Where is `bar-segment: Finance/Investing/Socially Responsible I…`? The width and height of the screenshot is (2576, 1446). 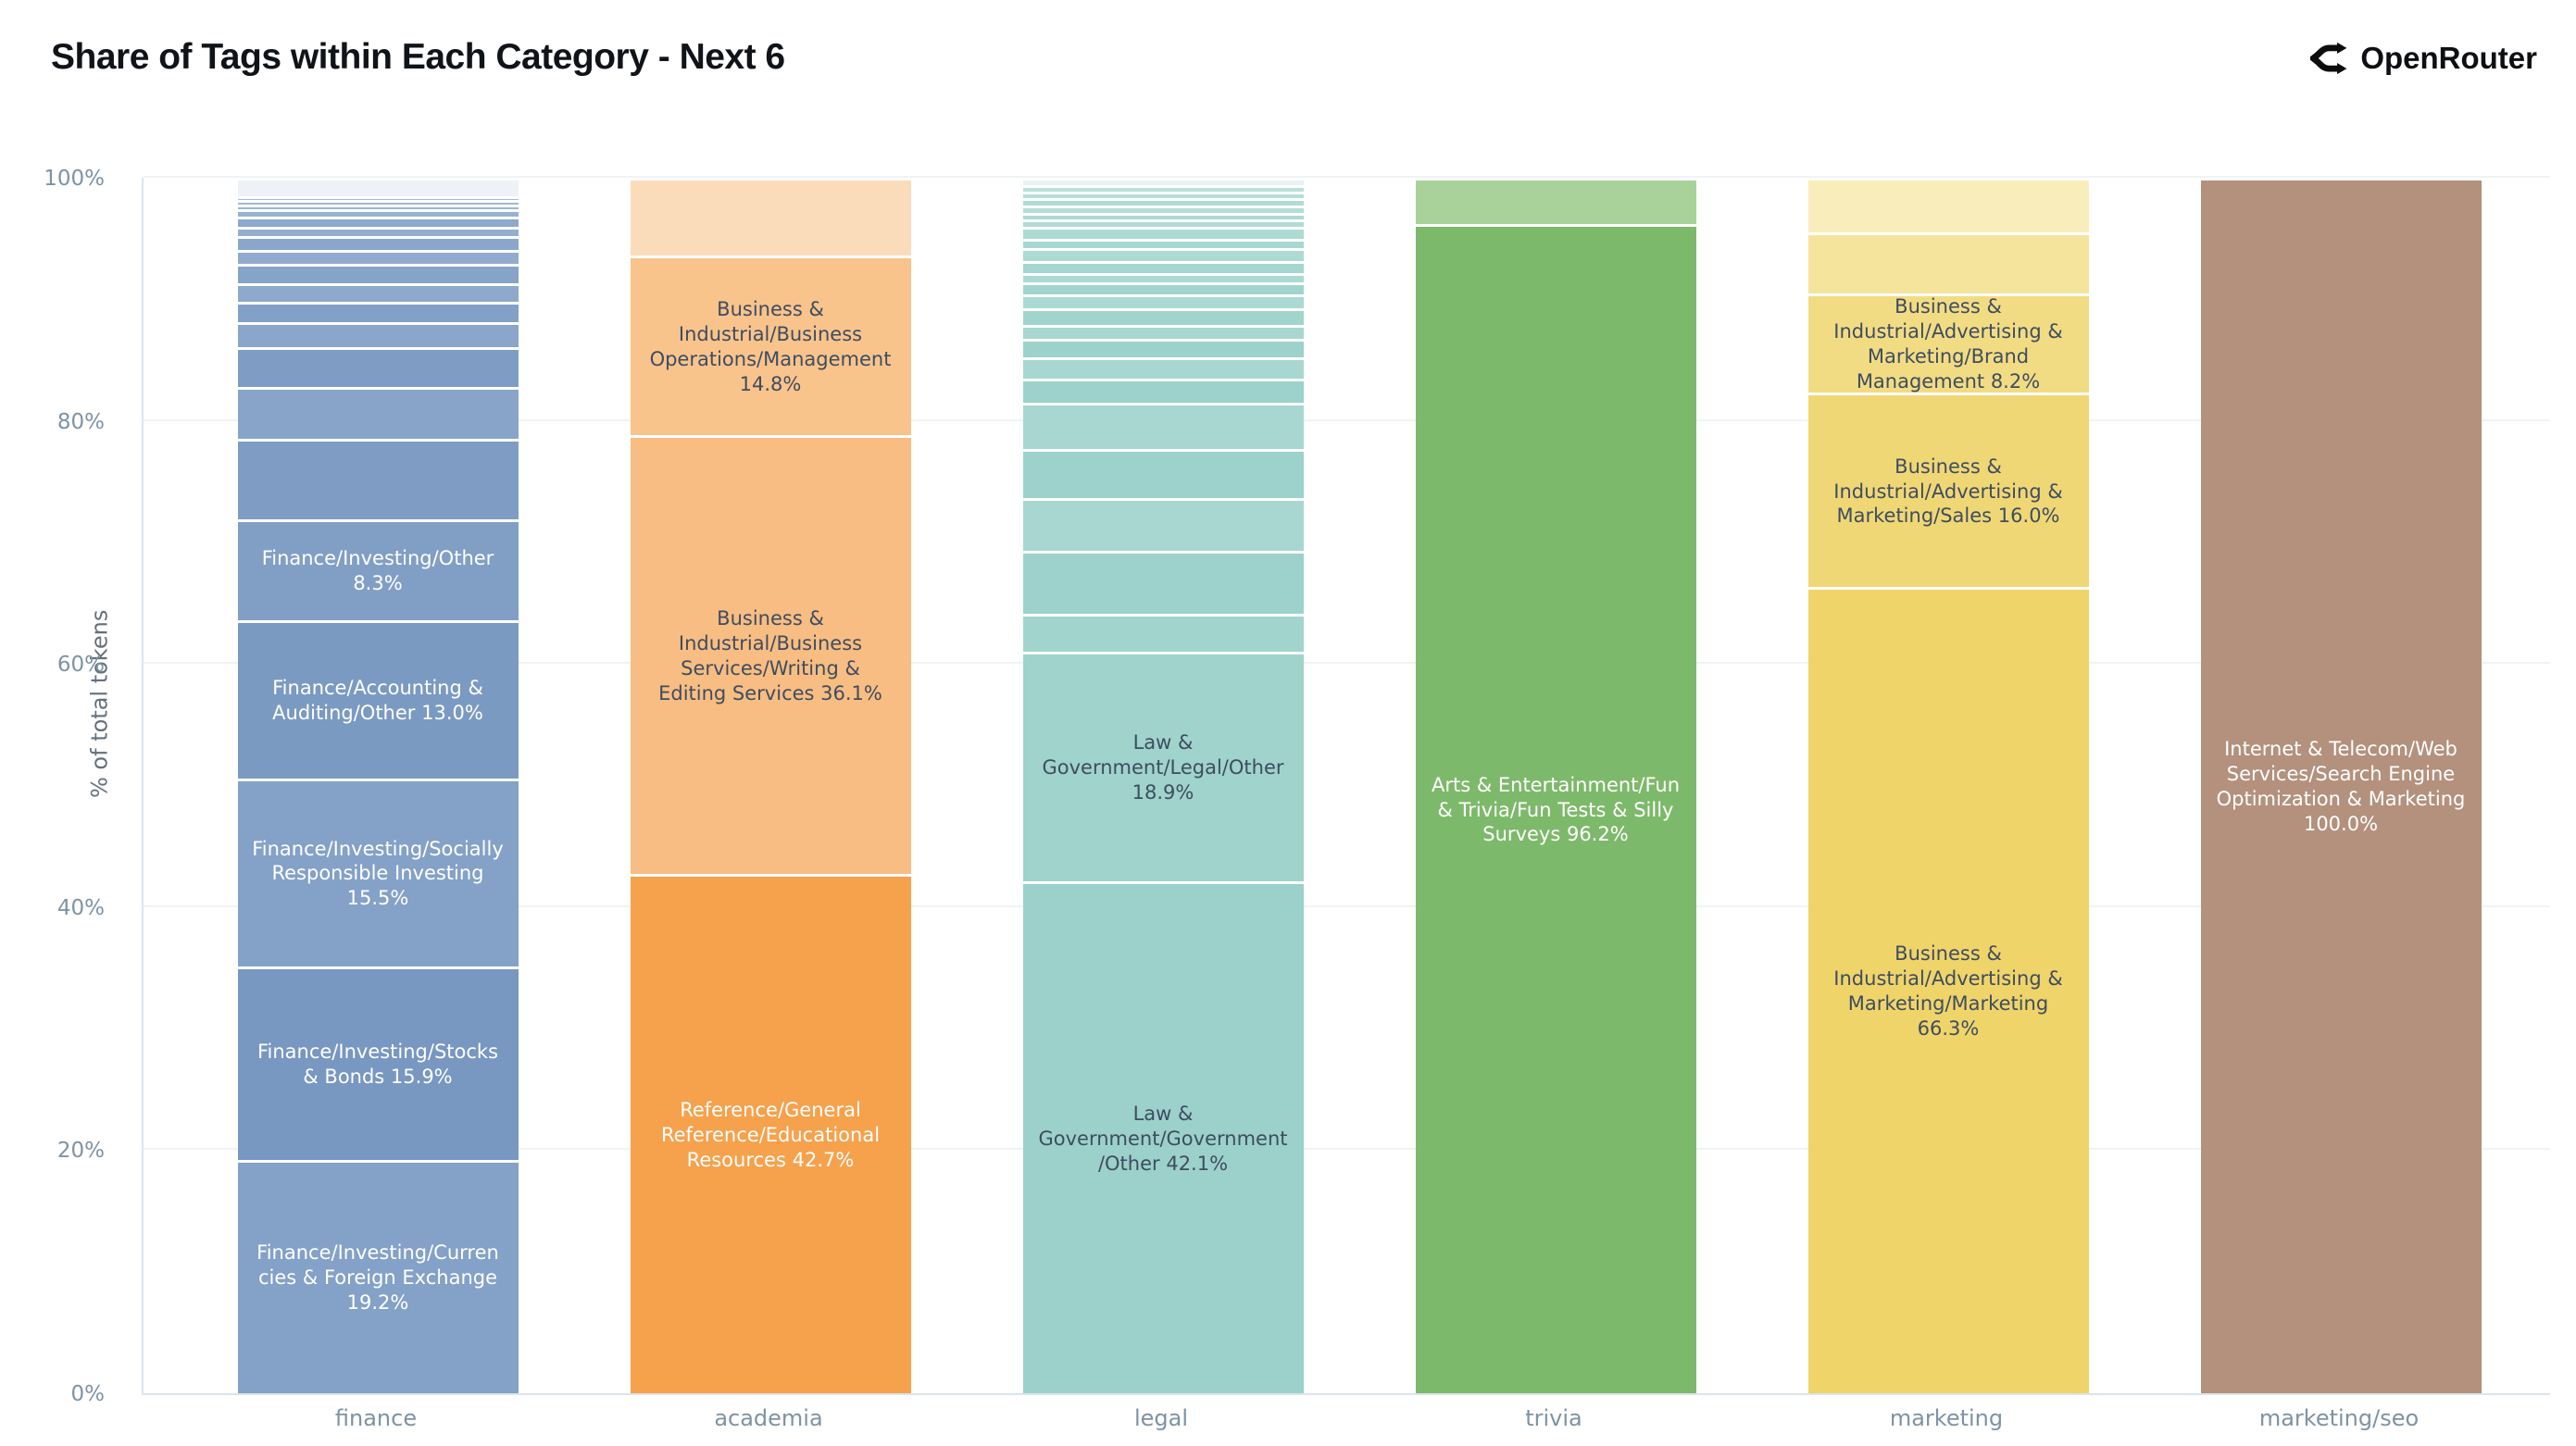 bar-segment: Finance/Investing/Socially Responsible I… is located at coordinates (378, 872).